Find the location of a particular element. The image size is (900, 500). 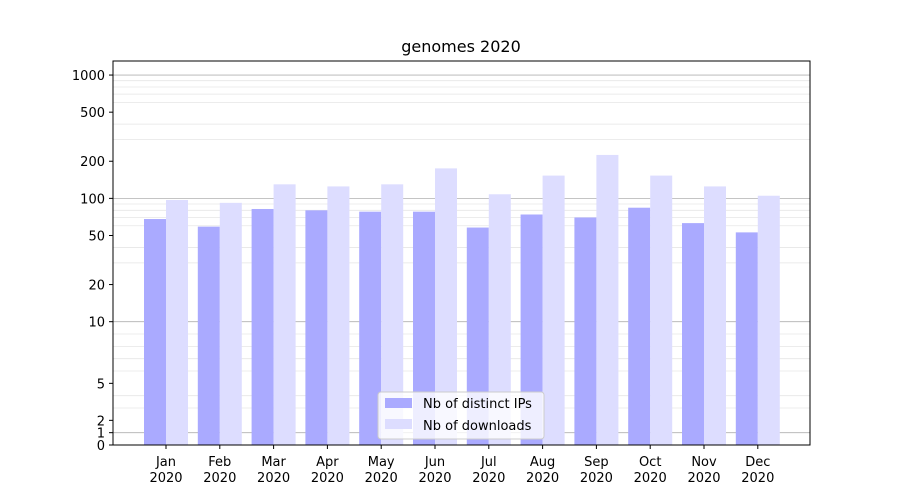

x-tick-label: Jun 2020 is located at coordinates (434, 470).